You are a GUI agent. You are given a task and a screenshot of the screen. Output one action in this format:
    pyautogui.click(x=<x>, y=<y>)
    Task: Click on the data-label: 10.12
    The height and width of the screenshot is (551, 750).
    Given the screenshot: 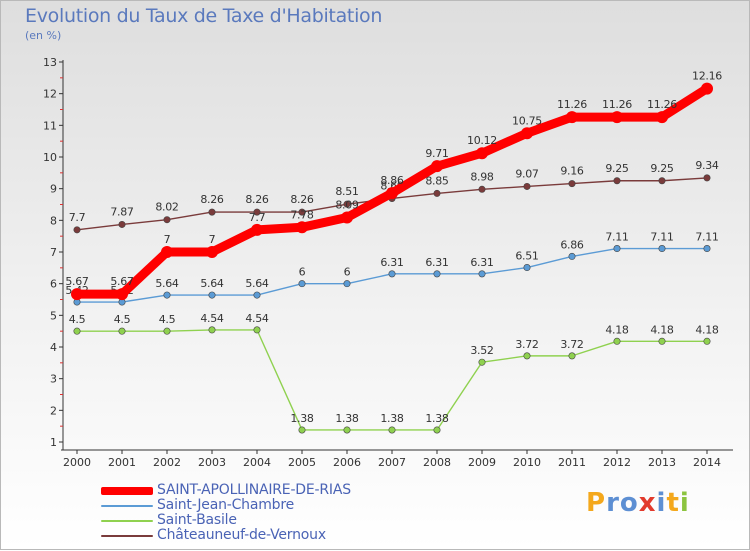 What is the action you would take?
    pyautogui.click(x=482, y=140)
    